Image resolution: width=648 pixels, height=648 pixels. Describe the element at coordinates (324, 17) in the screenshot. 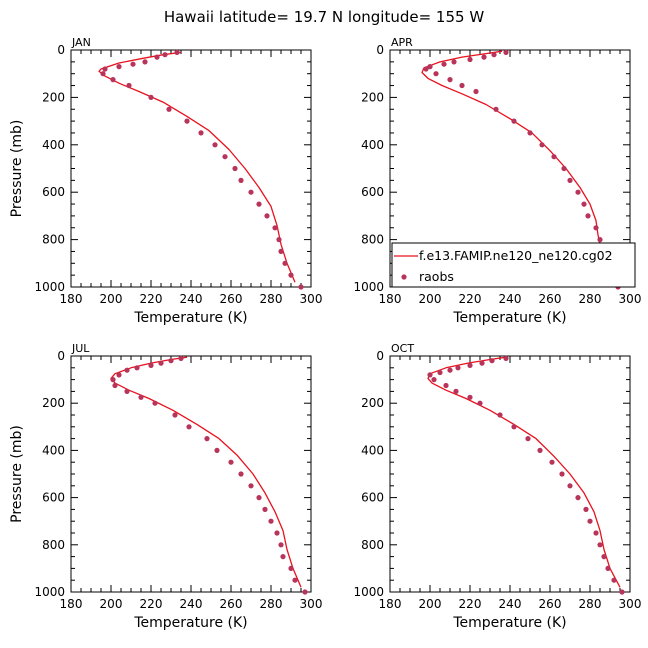

I see `figure-title: Hawaii latitude= 19.7 N longitude= 155 W` at that location.